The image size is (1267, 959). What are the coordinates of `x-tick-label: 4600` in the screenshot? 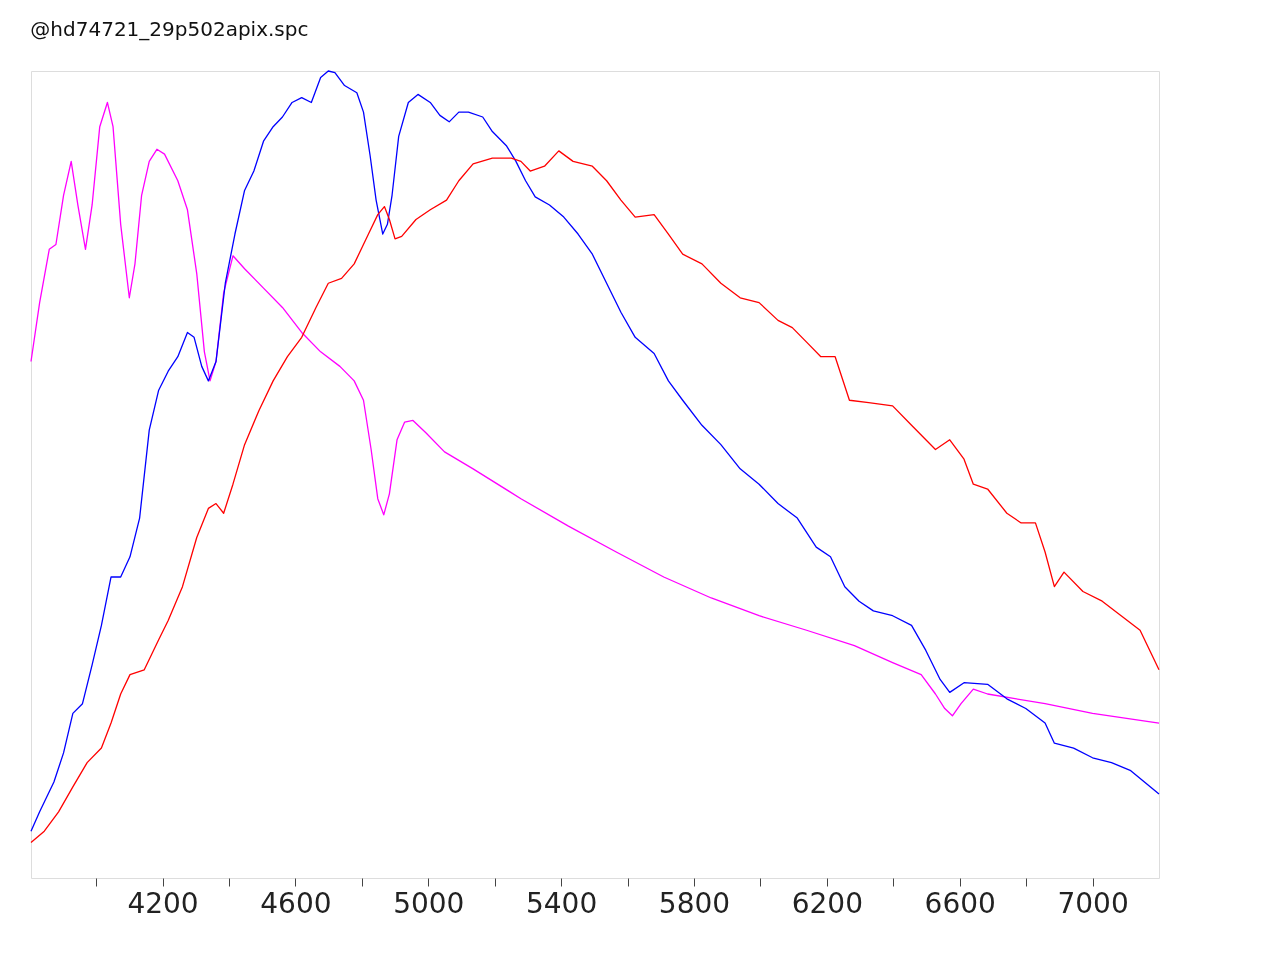 It's located at (296, 903).